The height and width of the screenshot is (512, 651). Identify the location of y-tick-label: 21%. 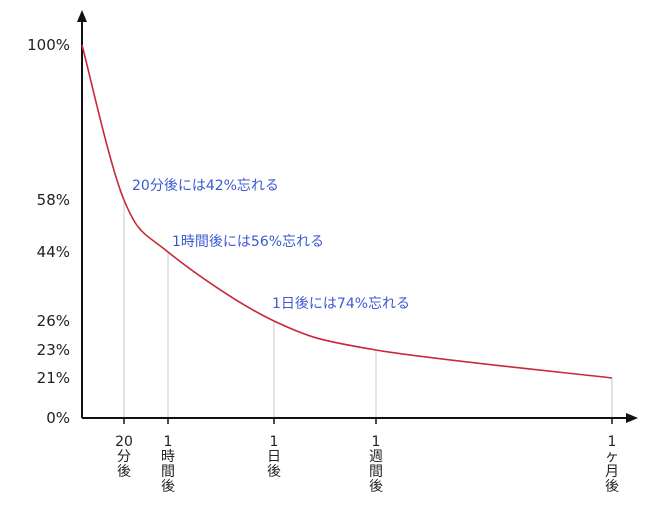
(53, 378).